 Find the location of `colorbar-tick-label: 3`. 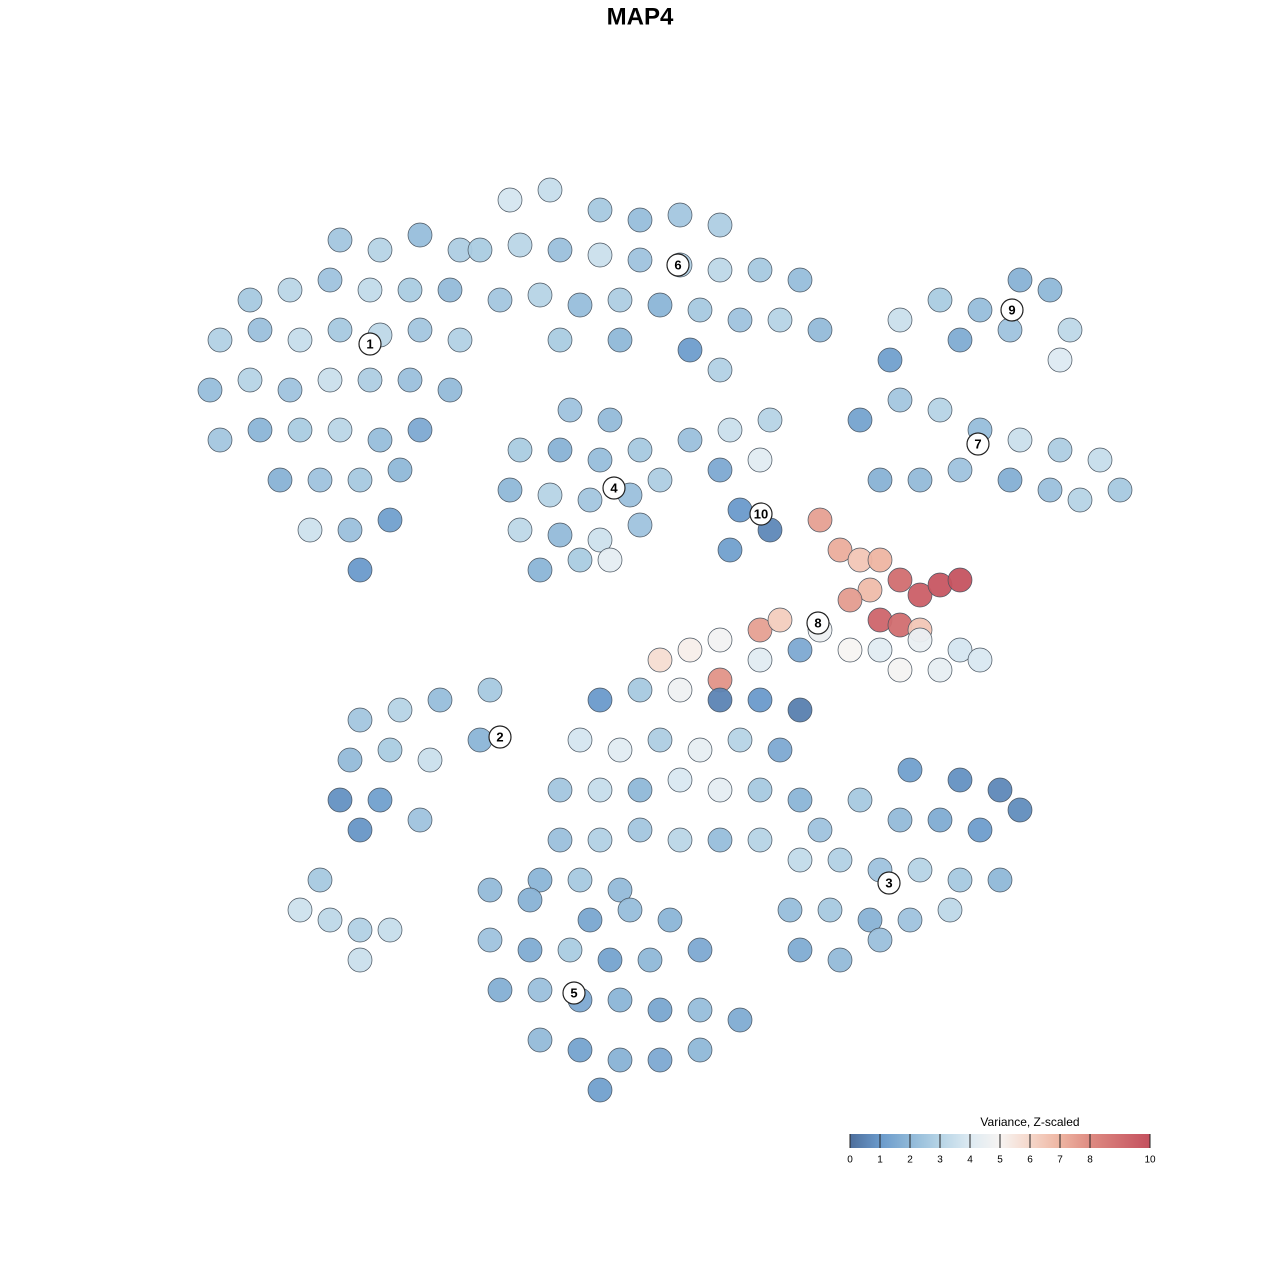

colorbar-tick-label: 3 is located at coordinates (940, 1160).